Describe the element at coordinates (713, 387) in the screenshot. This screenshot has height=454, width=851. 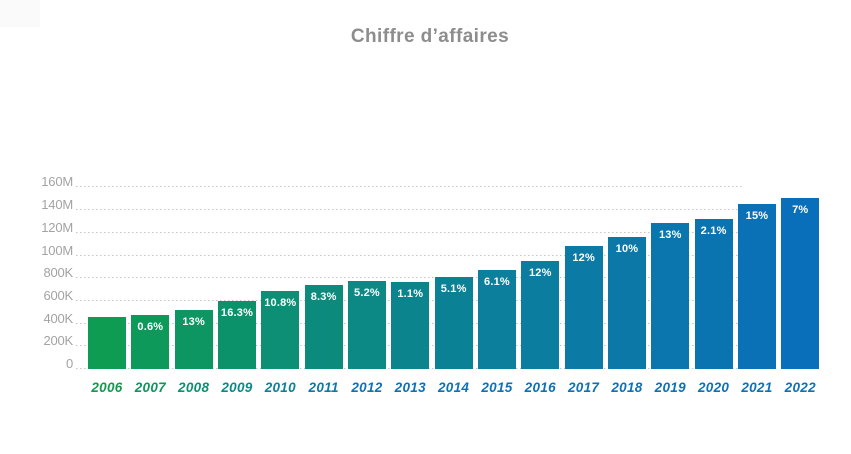
I see `x-tick-label-2020: 2020` at that location.